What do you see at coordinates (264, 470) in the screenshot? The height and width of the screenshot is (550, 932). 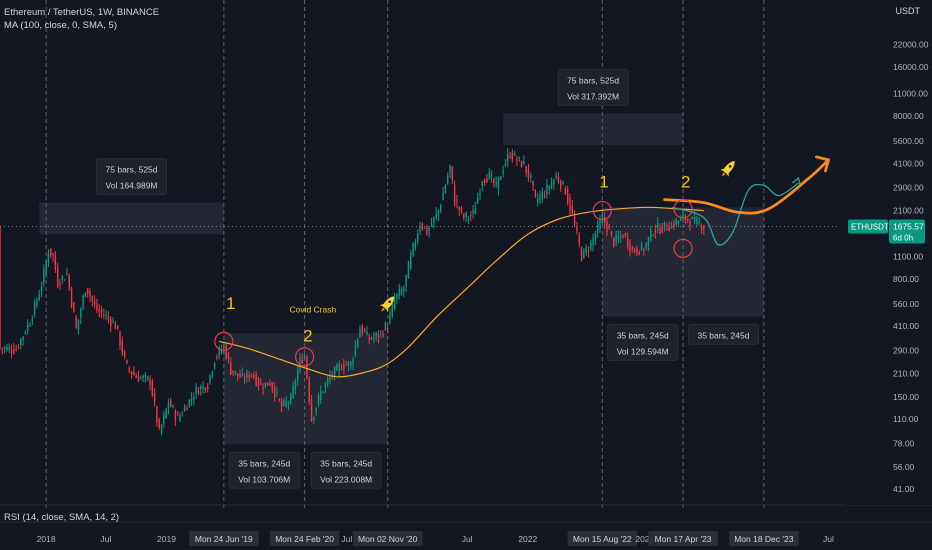 I see `range-label-box` at bounding box center [264, 470].